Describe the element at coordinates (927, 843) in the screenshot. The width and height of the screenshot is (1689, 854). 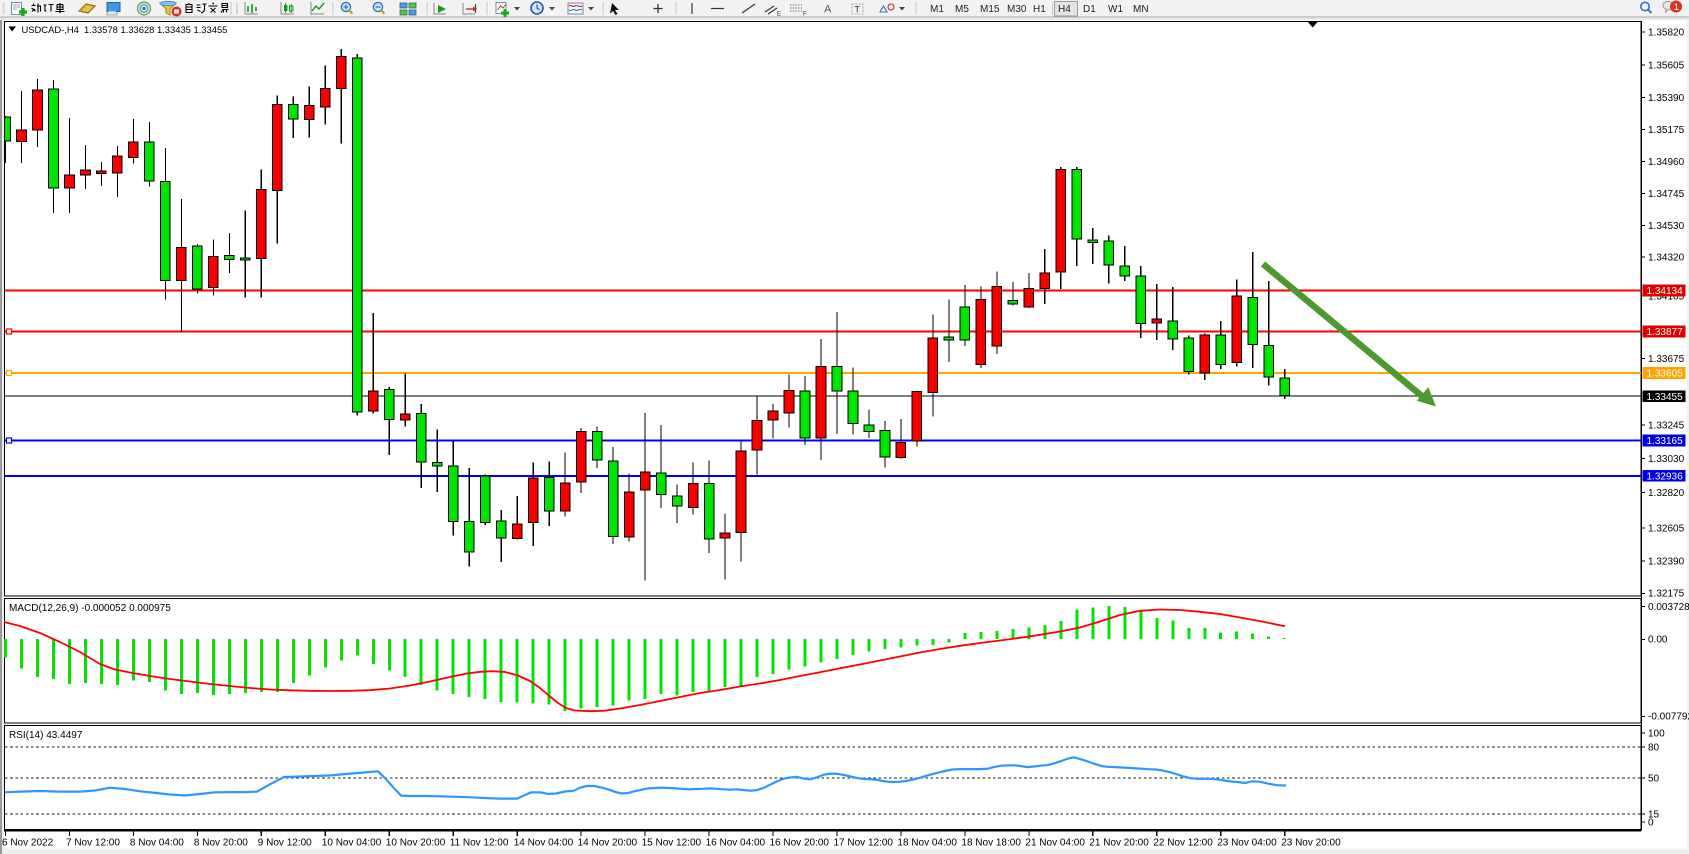
I see `svg-text: 18 Nov 04:00` at that location.